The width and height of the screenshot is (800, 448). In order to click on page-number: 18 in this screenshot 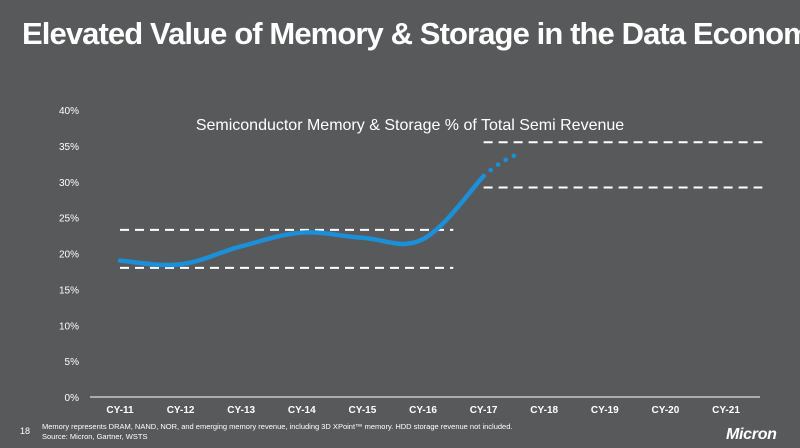, I will do `click(25, 431)`.